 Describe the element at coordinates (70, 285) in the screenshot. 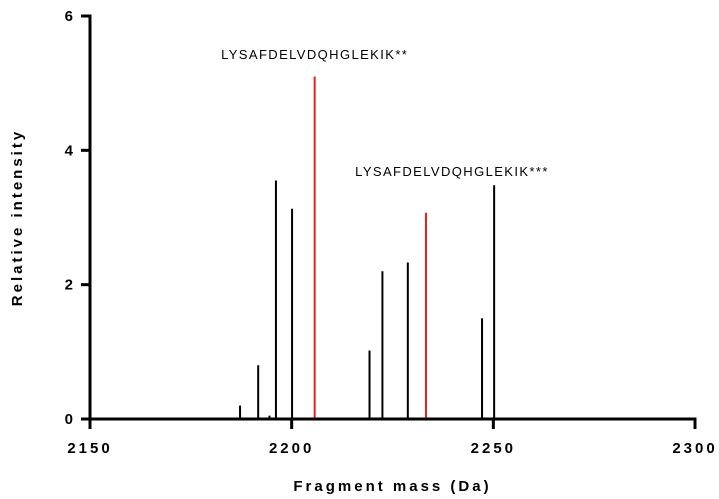

I see `y-tick-label: 2` at that location.